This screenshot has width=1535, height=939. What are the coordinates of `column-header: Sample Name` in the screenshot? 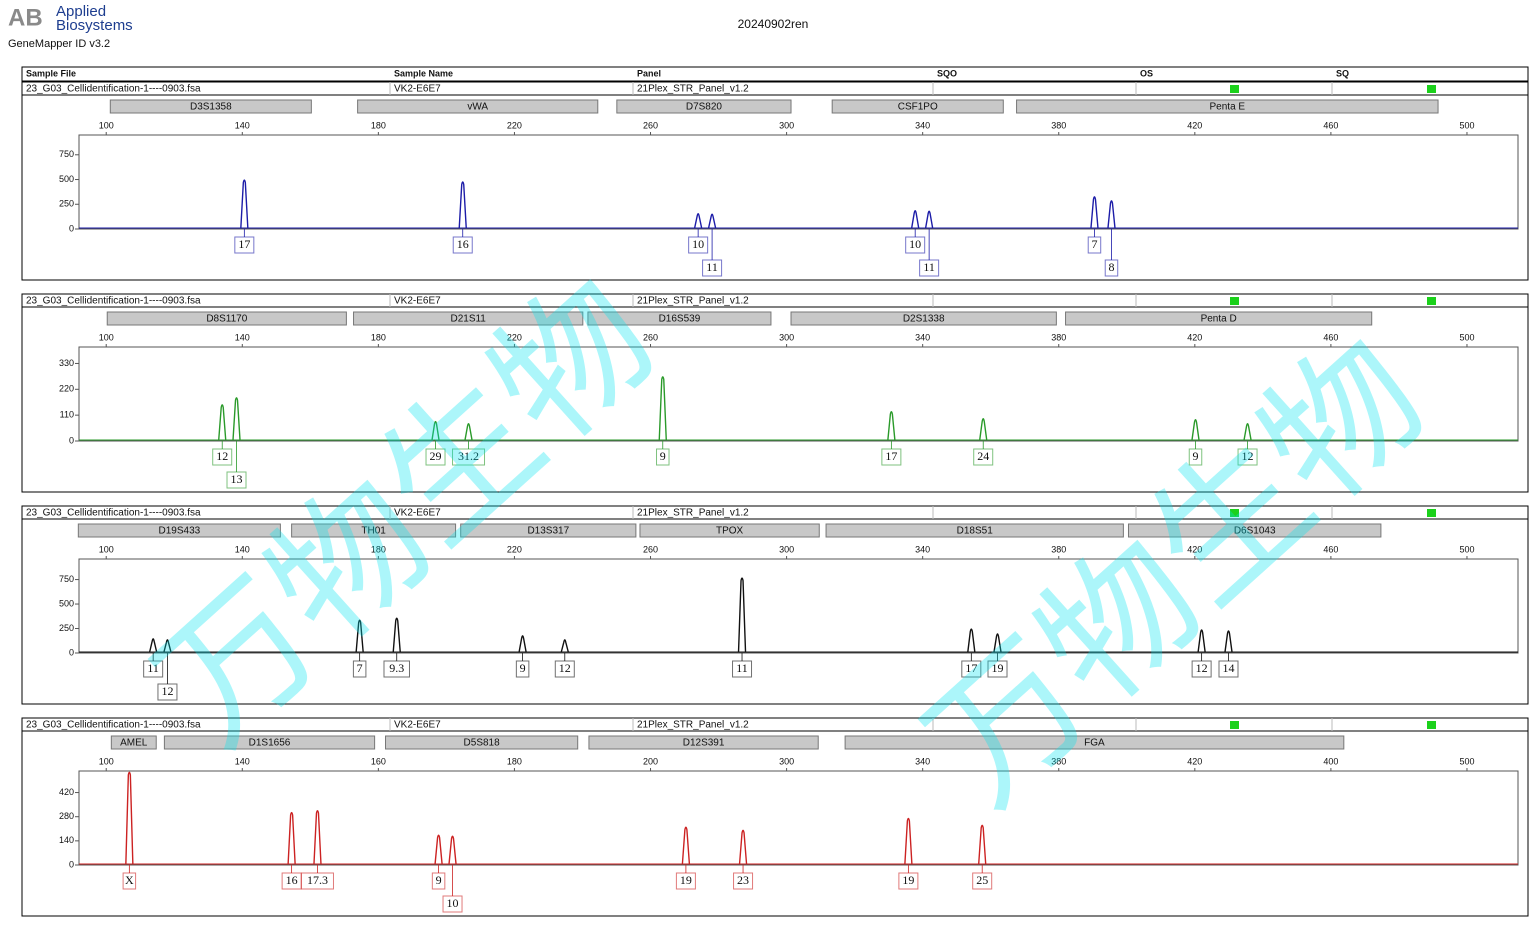 It's located at (423, 73).